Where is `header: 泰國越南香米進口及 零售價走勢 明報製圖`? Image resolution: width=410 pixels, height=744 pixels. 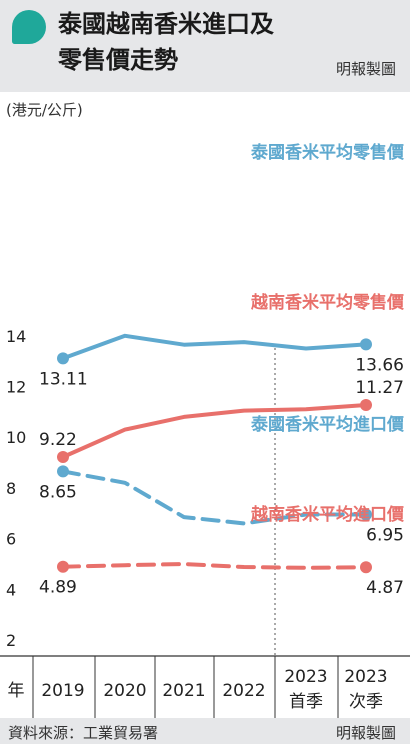 header: 泰國越南香米進口及 零售價走勢 明報製圖 is located at coordinates (205, 46).